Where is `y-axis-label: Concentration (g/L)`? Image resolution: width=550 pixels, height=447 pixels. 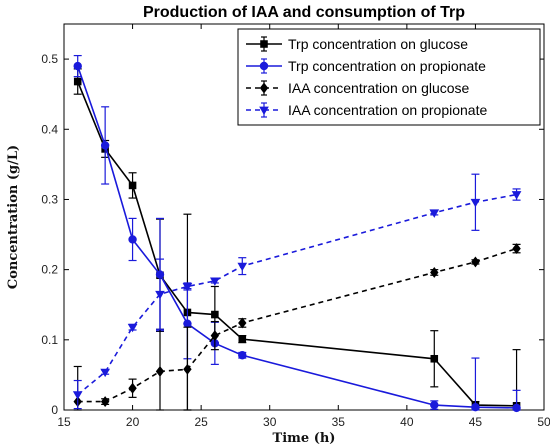 y-axis-label: Concentration (g/L) is located at coordinates (13, 217).